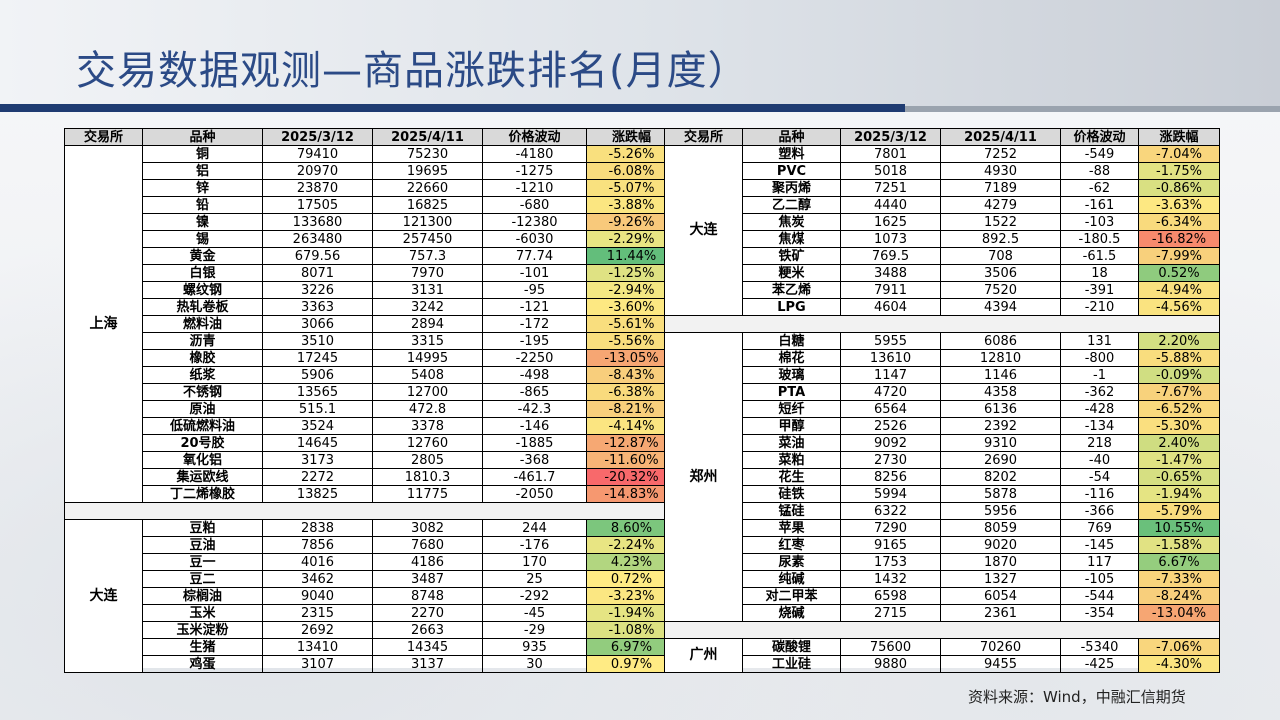  I want to click on product-cell: 锡, so click(202, 239).